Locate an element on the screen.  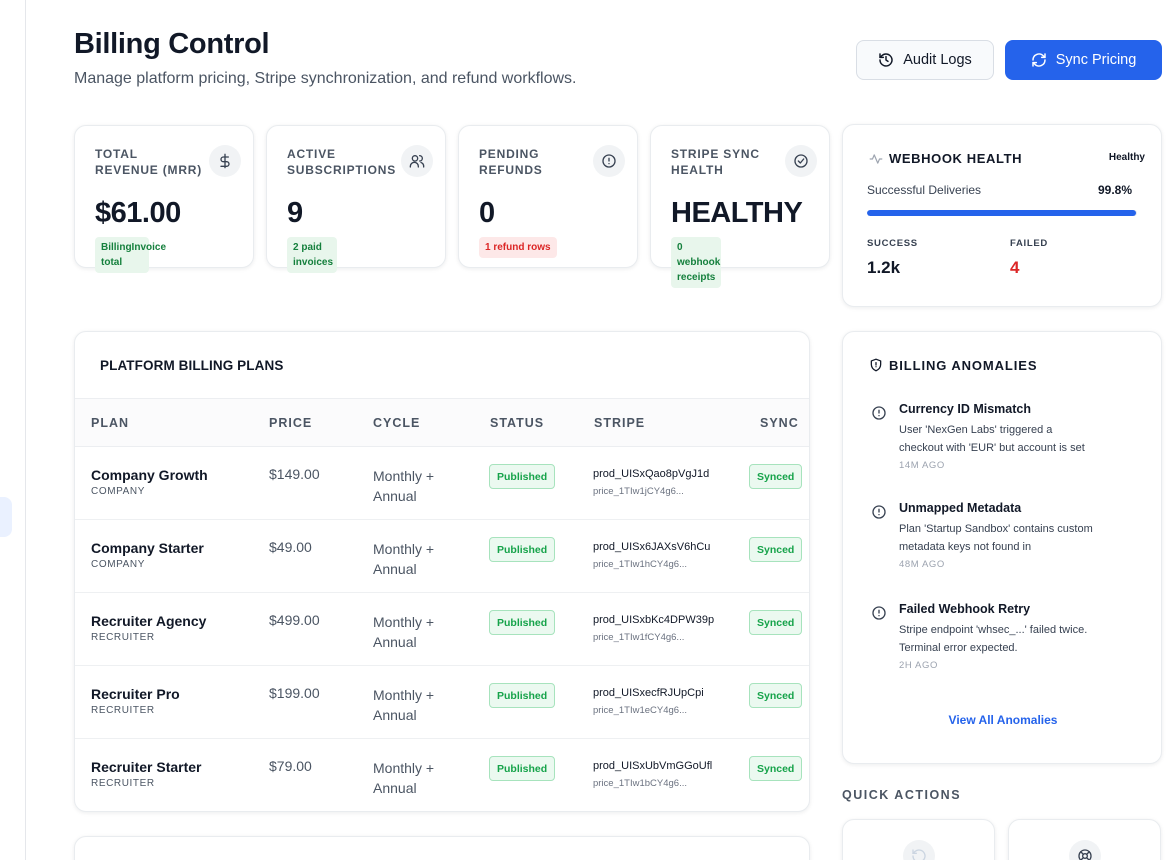
deliveries-value: 99.8% is located at coordinates (1114, 190).